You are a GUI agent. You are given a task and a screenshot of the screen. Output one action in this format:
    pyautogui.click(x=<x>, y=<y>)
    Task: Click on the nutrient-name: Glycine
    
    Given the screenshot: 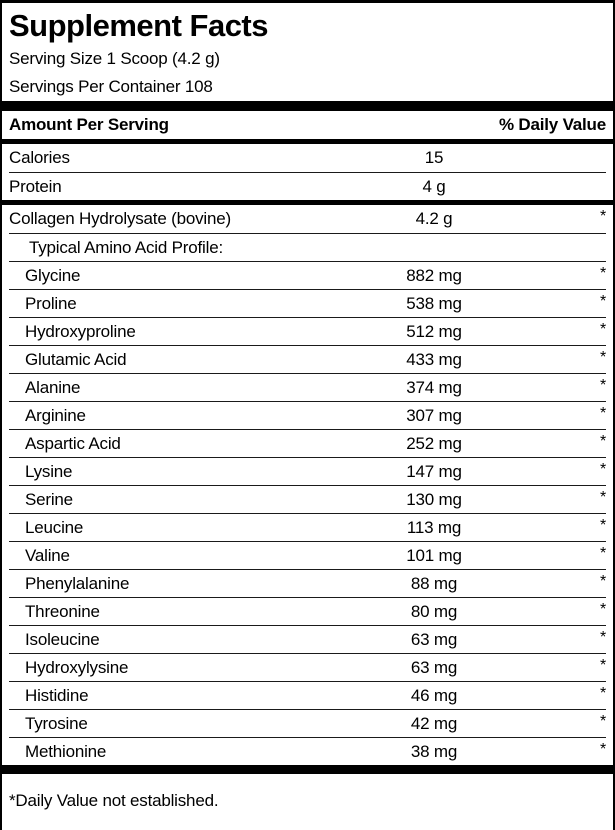 What is the action you would take?
    pyautogui.click(x=53, y=275)
    